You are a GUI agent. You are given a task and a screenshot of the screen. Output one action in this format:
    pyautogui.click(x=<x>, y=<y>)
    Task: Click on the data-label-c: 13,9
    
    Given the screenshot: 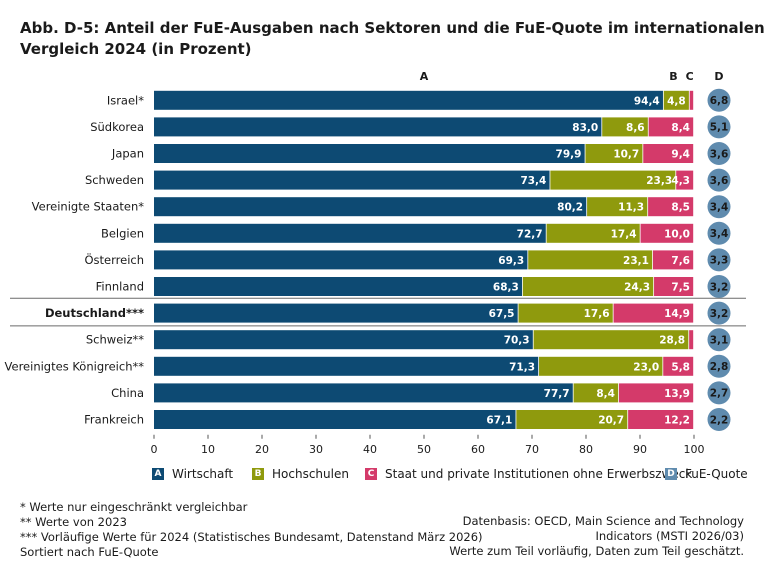 What is the action you would take?
    pyautogui.click(x=677, y=394)
    